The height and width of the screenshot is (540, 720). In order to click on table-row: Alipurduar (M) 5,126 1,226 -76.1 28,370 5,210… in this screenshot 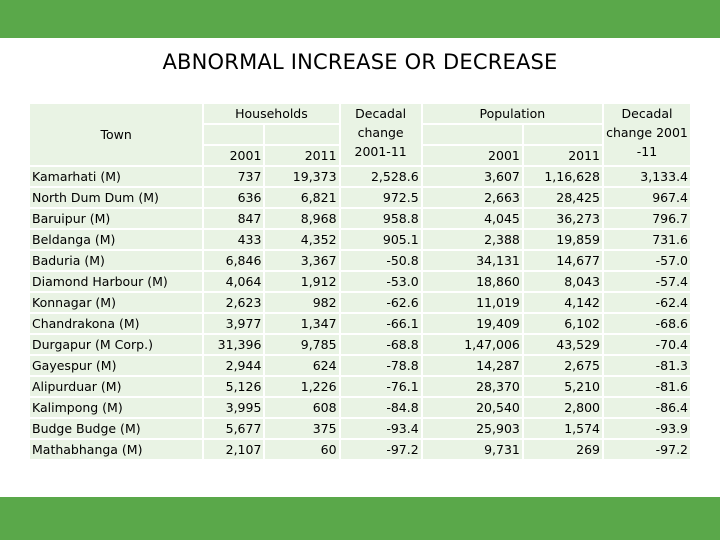, I will do `click(360, 386)`.